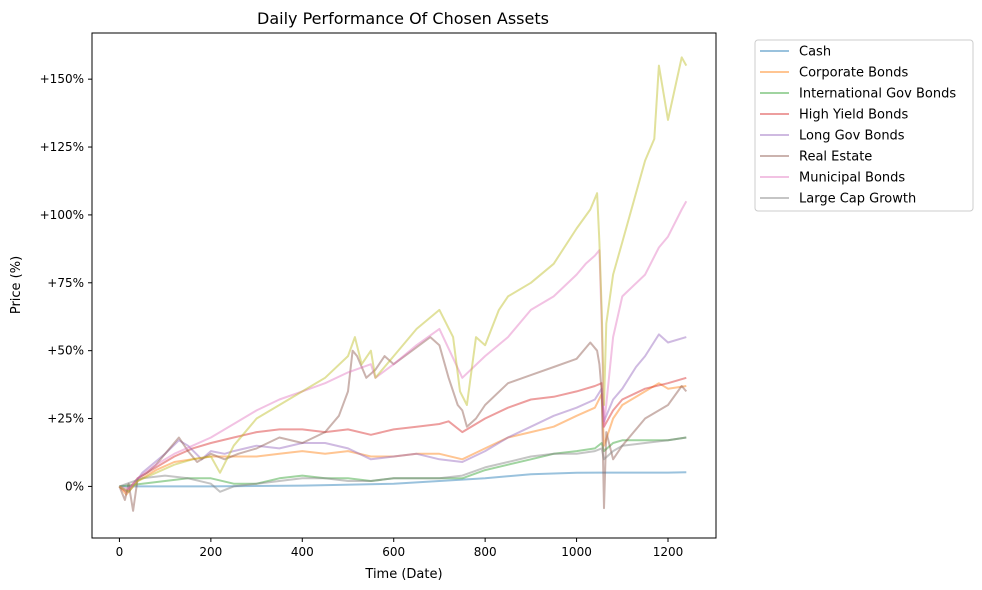 This screenshot has width=982, height=590. What do you see at coordinates (65, 351) in the screenshot?
I see `y-tick-label: +50%` at bounding box center [65, 351].